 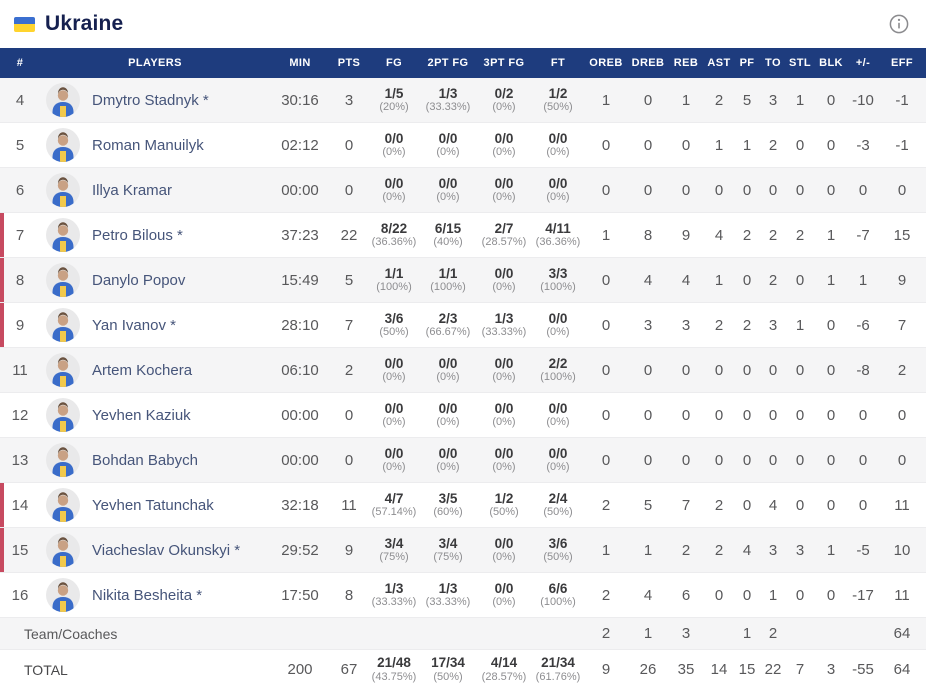 I want to click on team-coaches-label: Team/Coaches, so click(x=71, y=633).